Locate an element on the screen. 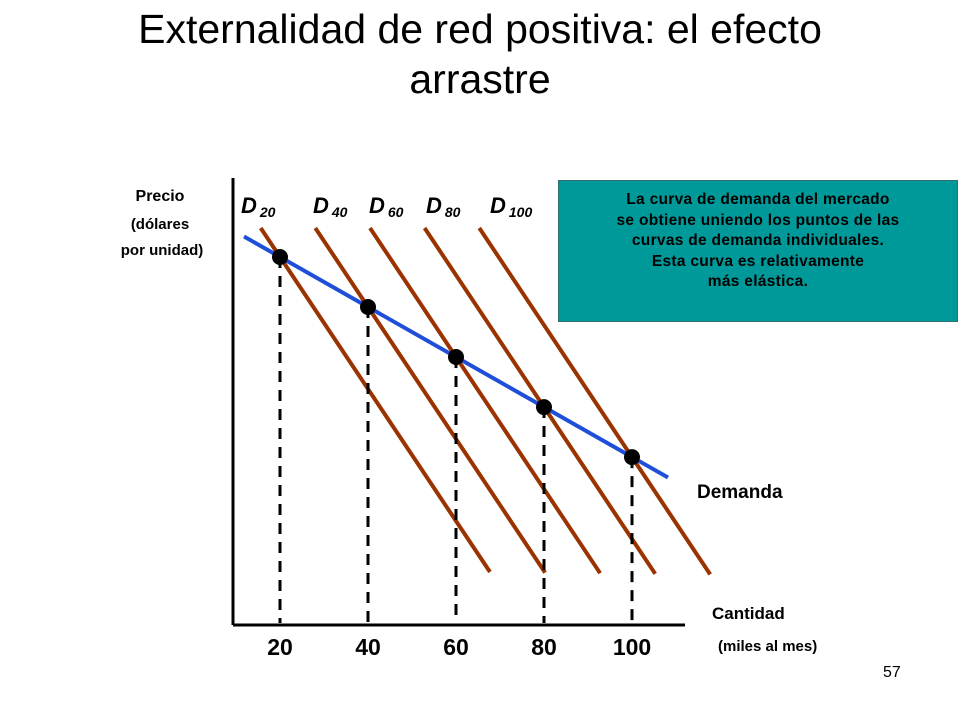  ylabel-line-2: (dólares is located at coordinates (160, 224).